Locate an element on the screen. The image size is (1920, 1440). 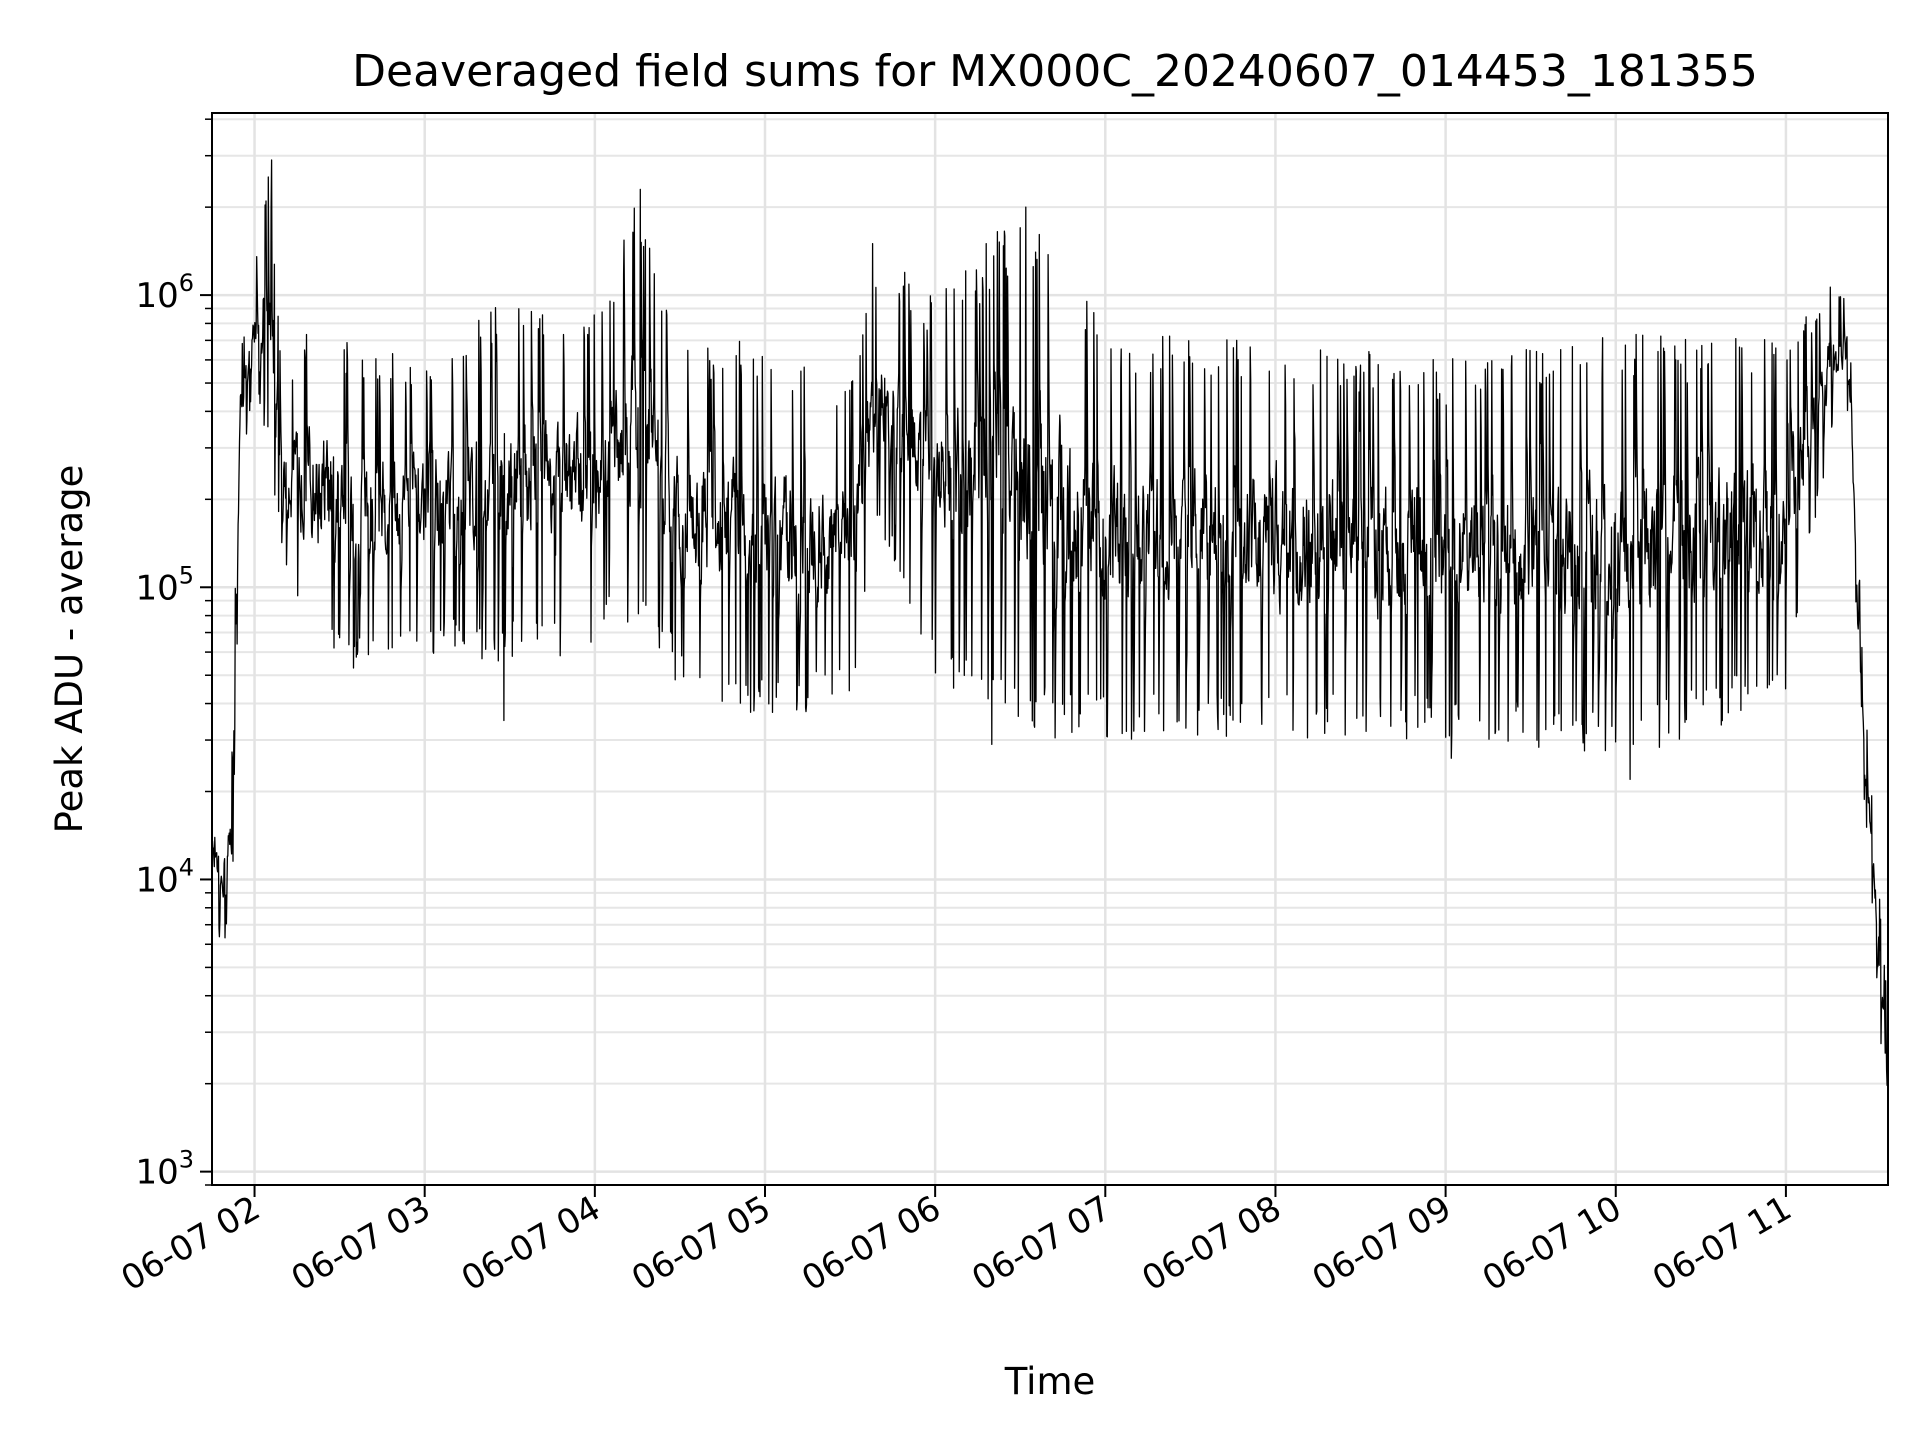
y-tick-label: 10³ is located at coordinates (164, 1169).